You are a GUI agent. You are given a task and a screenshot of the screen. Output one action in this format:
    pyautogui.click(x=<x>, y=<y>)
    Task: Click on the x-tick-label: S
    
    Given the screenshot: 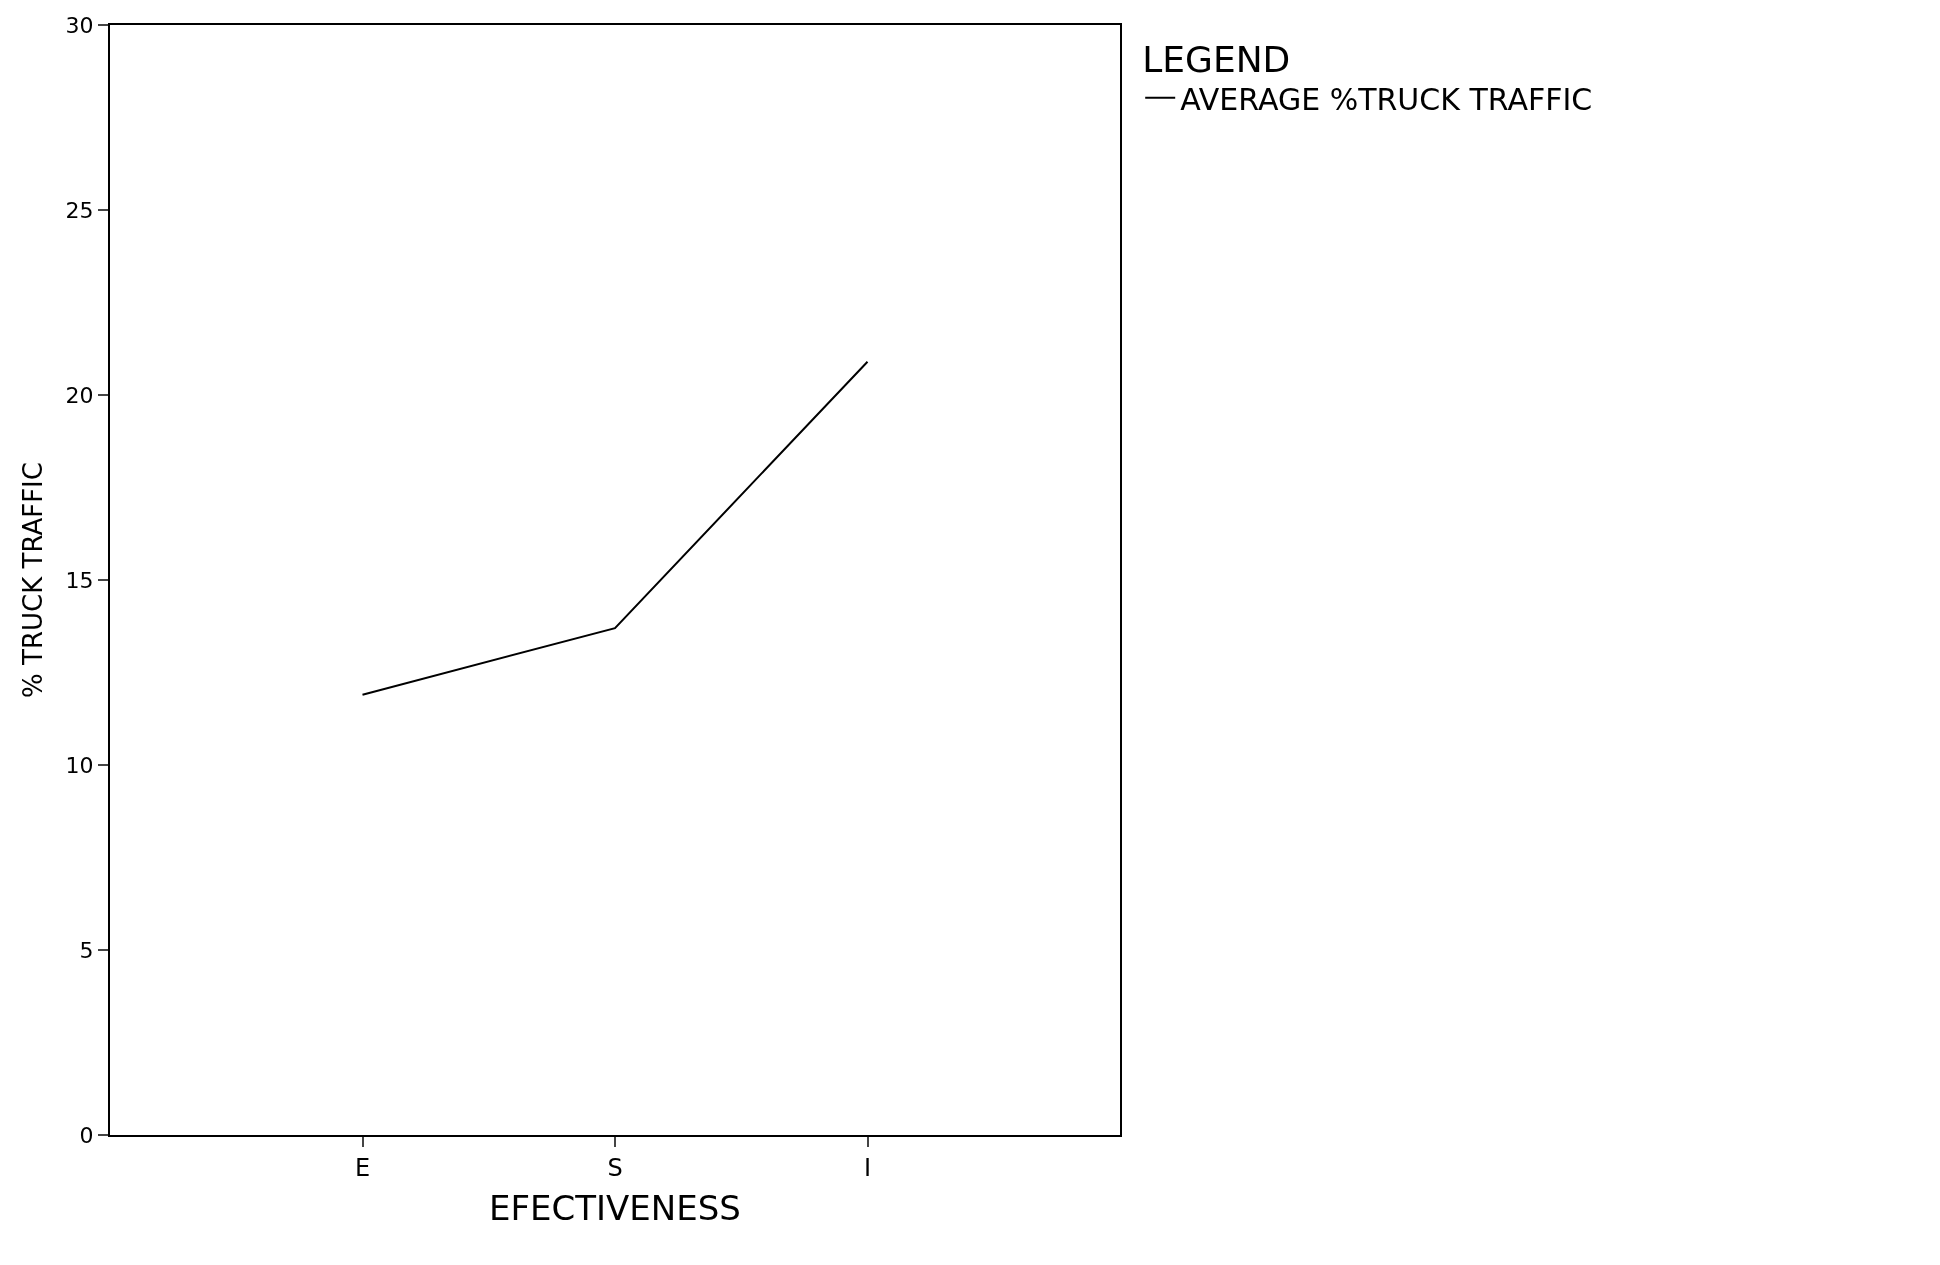 What is the action you would take?
    pyautogui.click(x=615, y=1167)
    